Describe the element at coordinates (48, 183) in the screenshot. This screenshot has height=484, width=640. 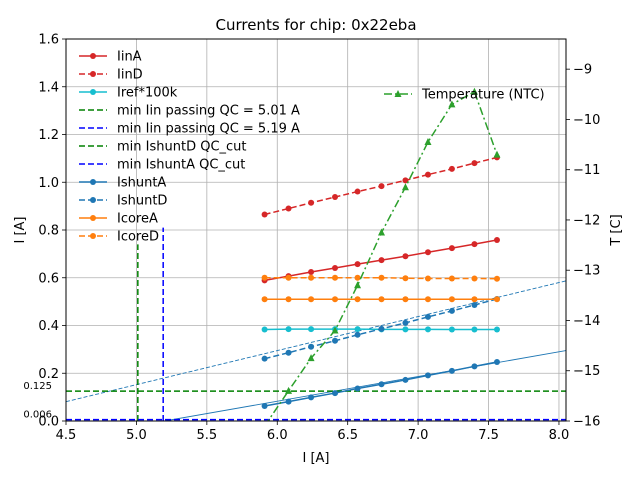
I see `y-tick-label: 1.0` at that location.